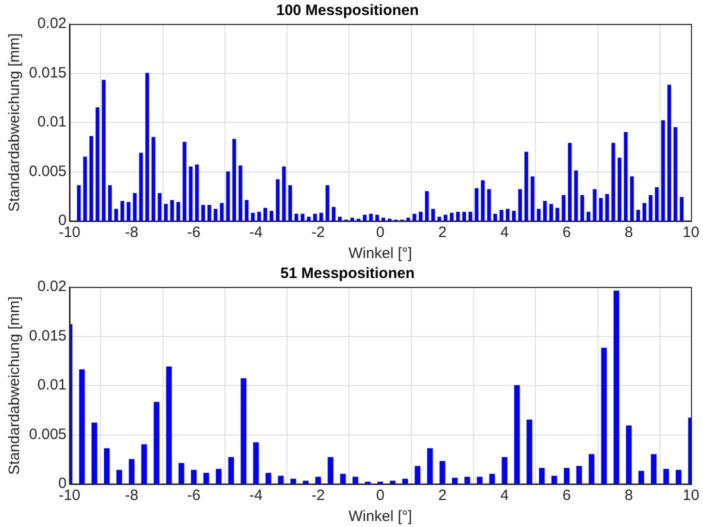 The width and height of the screenshot is (703, 527). Describe the element at coordinates (15, 385) in the screenshot. I see `y-axis-title: Standardabweichung [mm]` at that location.